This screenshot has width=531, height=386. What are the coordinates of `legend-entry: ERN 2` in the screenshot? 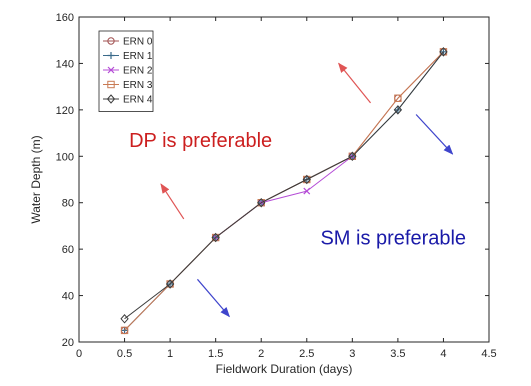 It's located at (128, 71).